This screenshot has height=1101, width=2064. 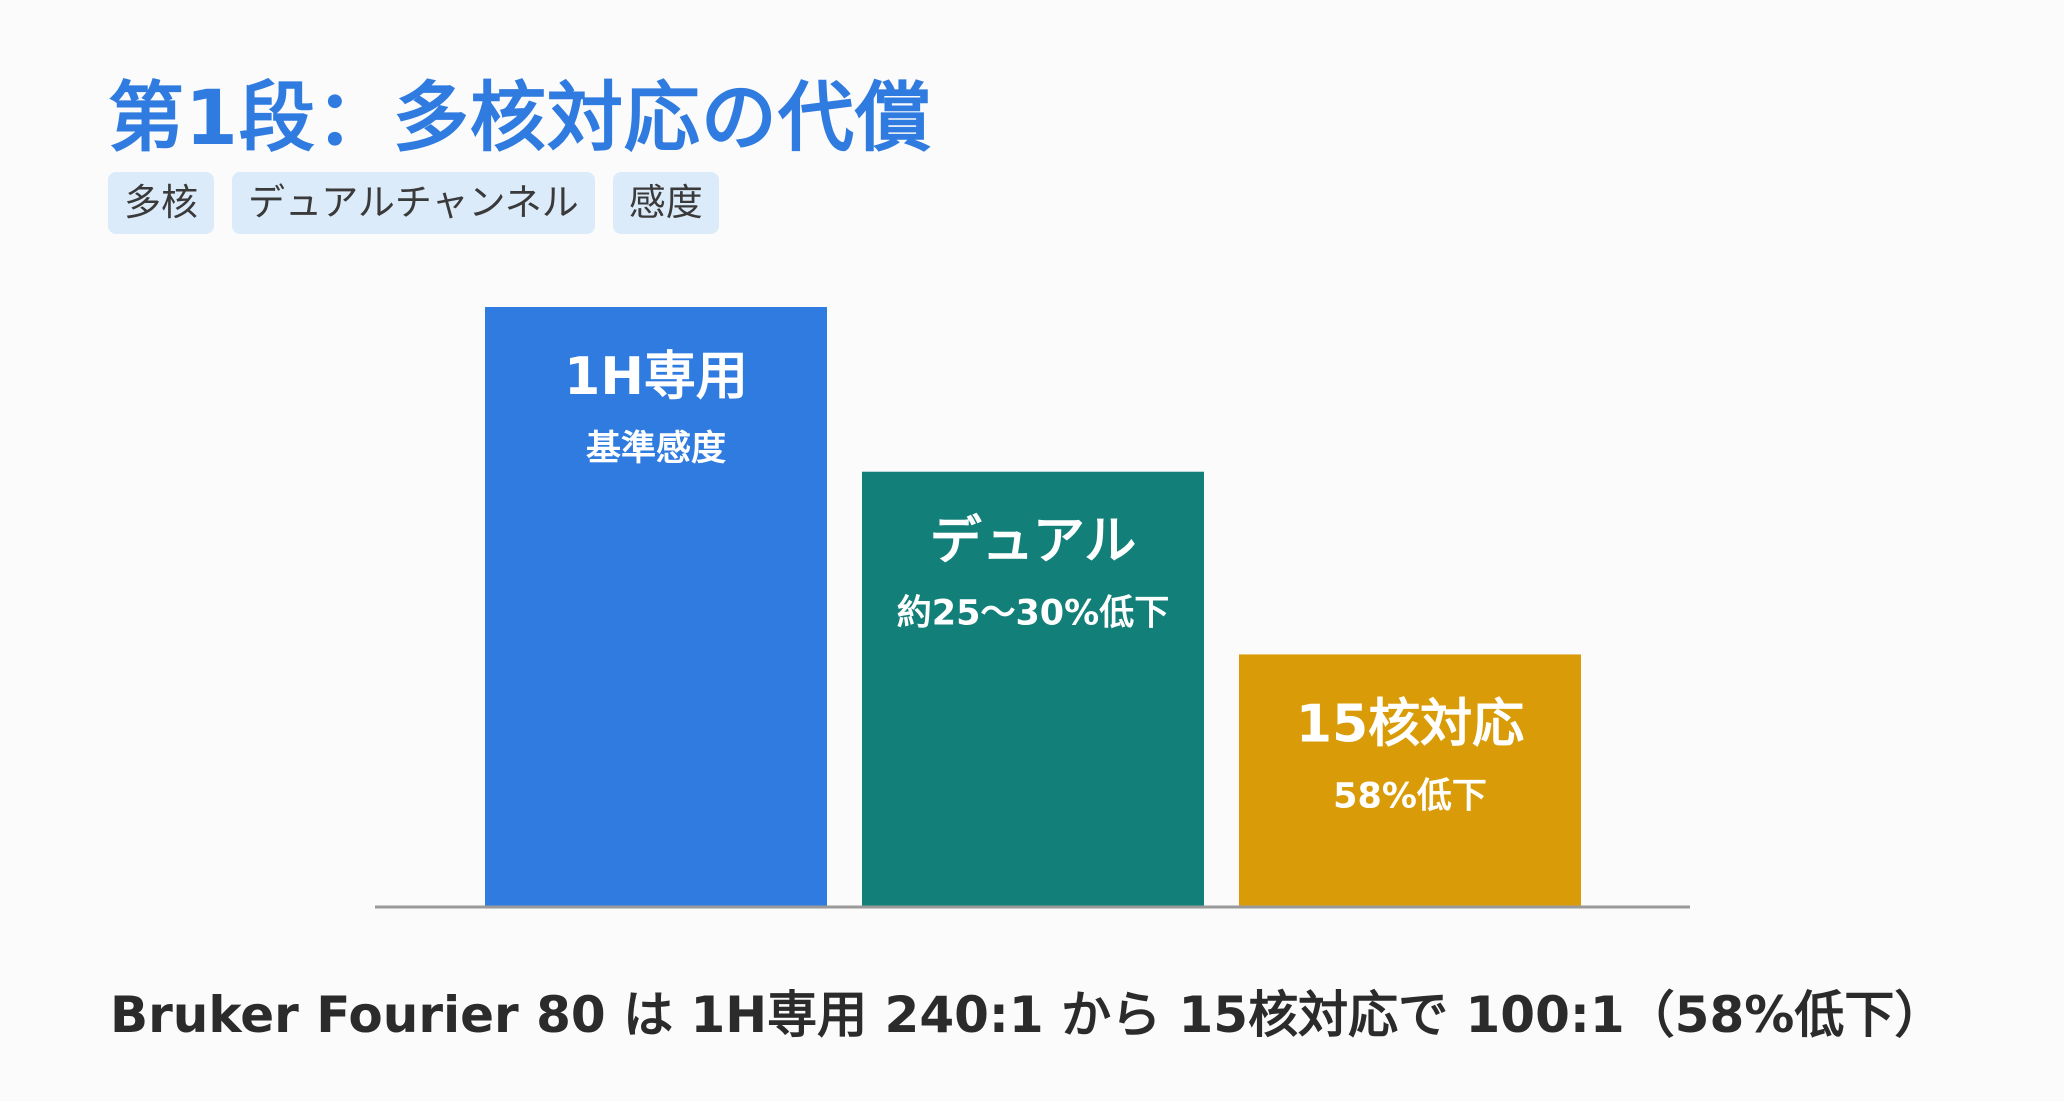 I want to click on page-title: 第1段：多核対応の代償, so click(x=520, y=117).